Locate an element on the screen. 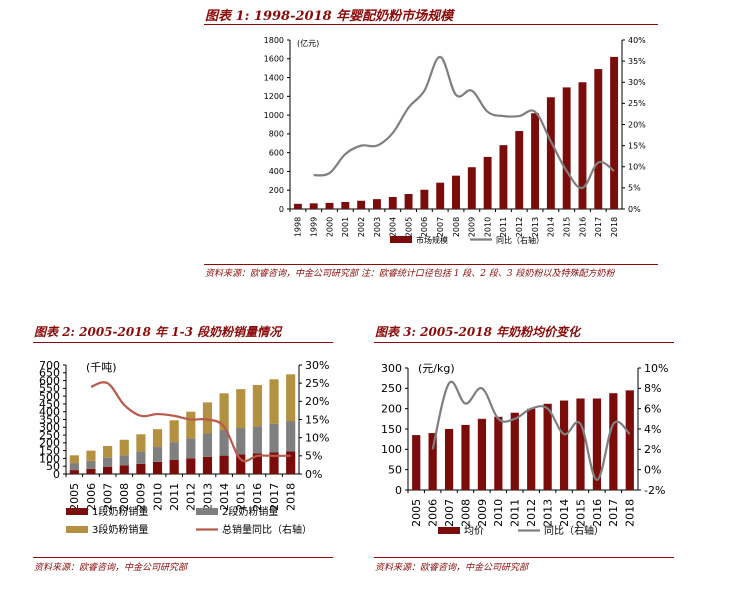 The width and height of the screenshot is (742, 597). c3-x-tick-label: 2016 is located at coordinates (597, 513).